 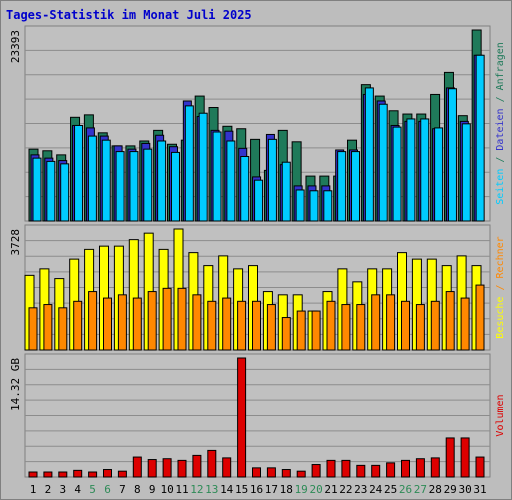 What do you see at coordinates (345, 489) in the screenshot?
I see `x-tick-label: 22` at bounding box center [345, 489].